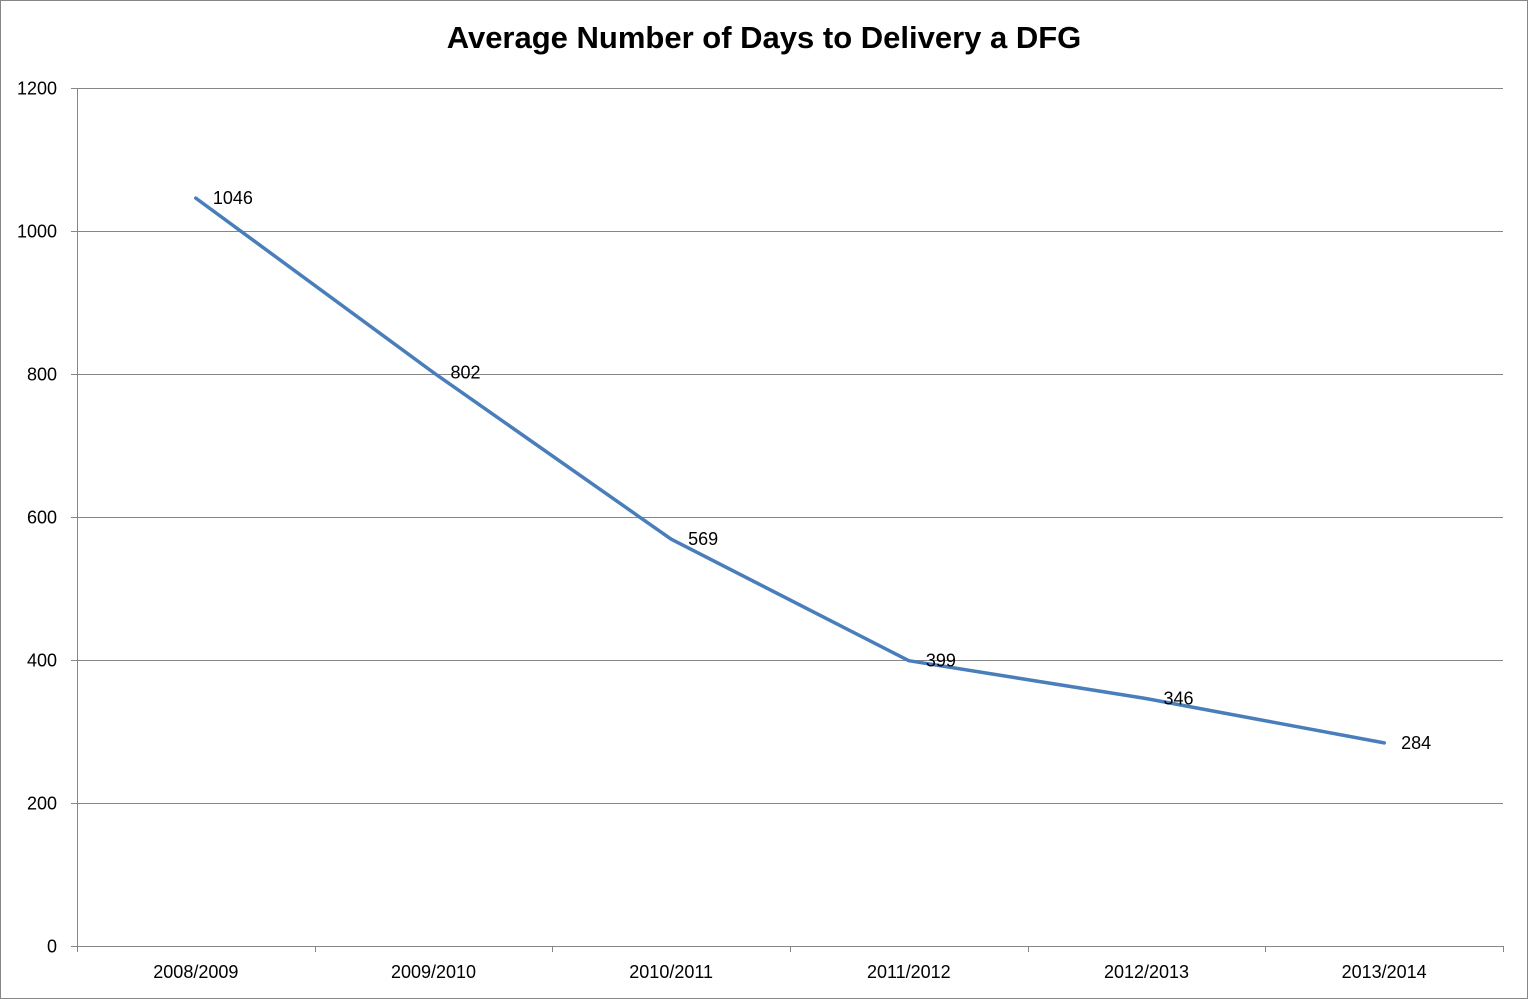 The width and height of the screenshot is (1528, 999). Describe the element at coordinates (42, 375) in the screenshot. I see `y-tick-label: 800` at that location.